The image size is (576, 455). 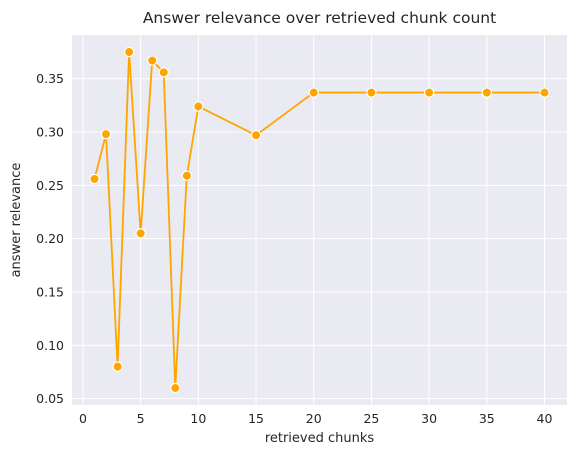 I want to click on x-tick-label: 25, so click(x=371, y=418).